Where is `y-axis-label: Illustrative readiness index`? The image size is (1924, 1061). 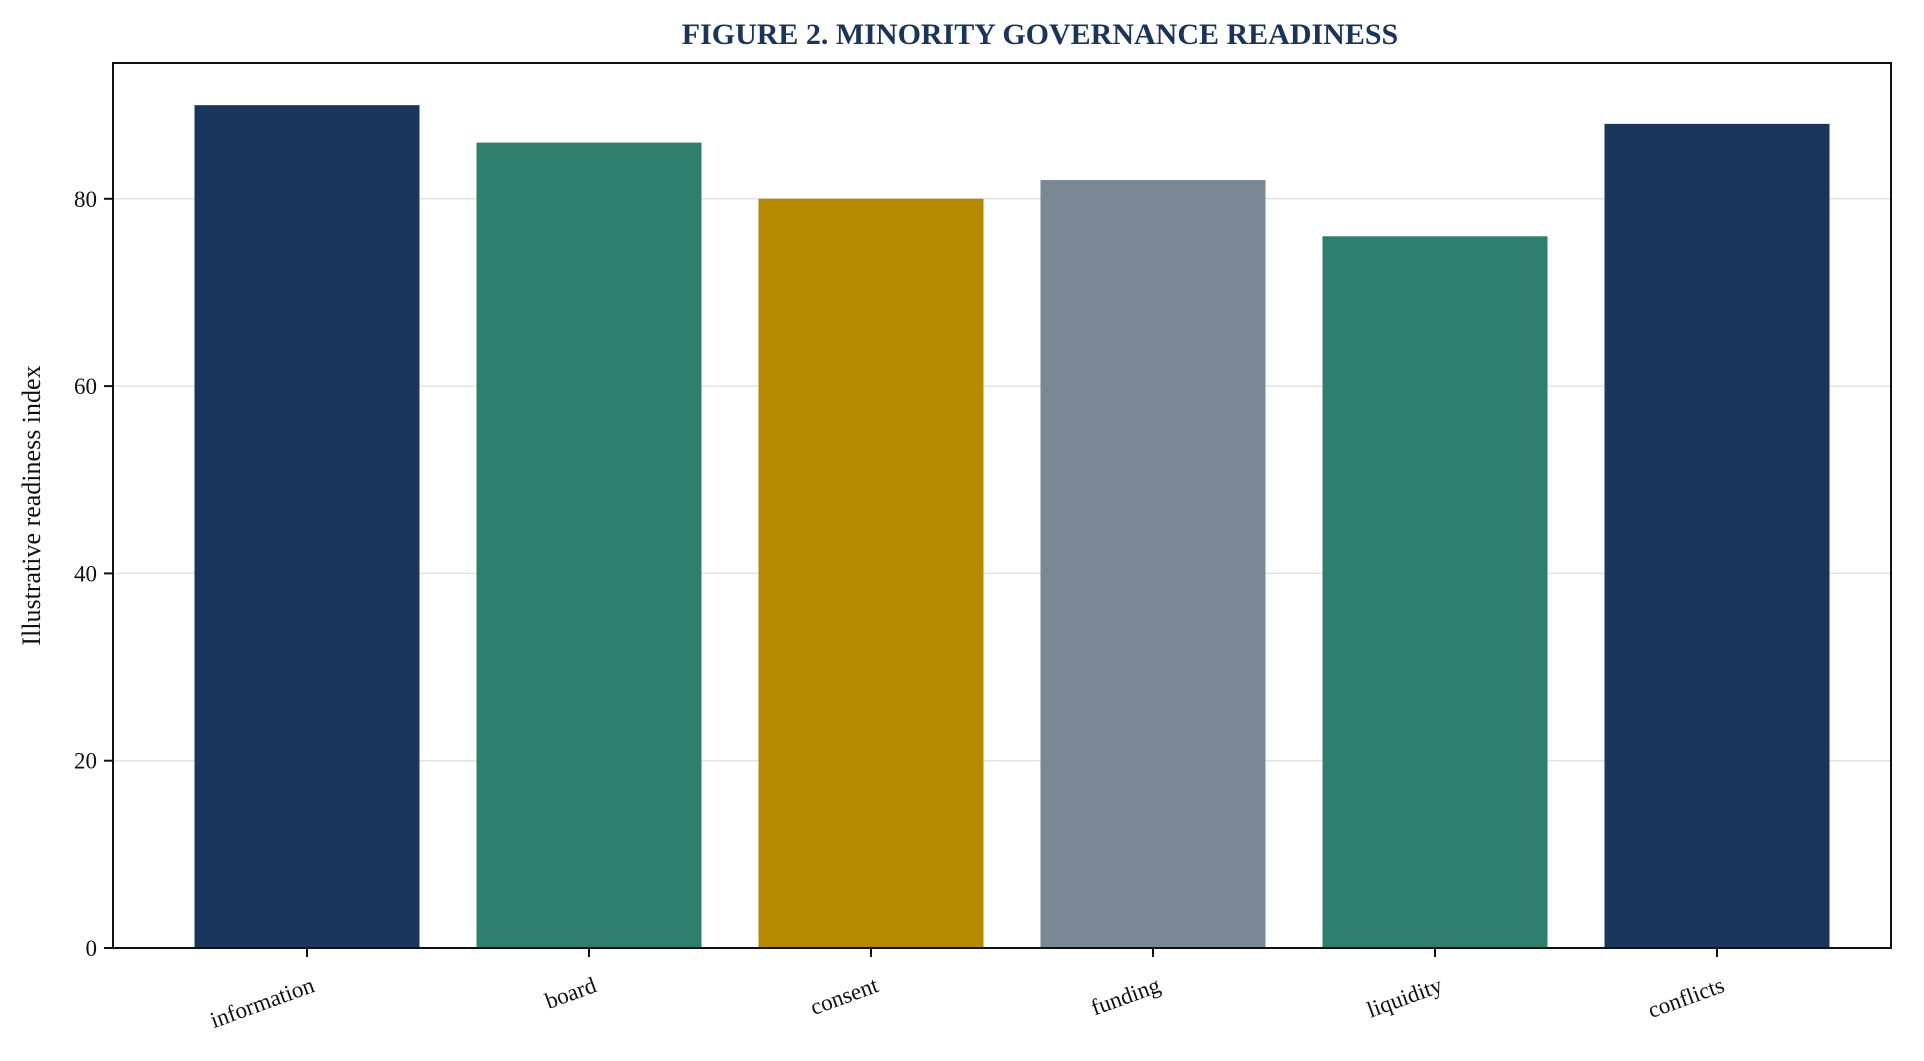 y-axis-label: Illustrative readiness index is located at coordinates (31, 505).